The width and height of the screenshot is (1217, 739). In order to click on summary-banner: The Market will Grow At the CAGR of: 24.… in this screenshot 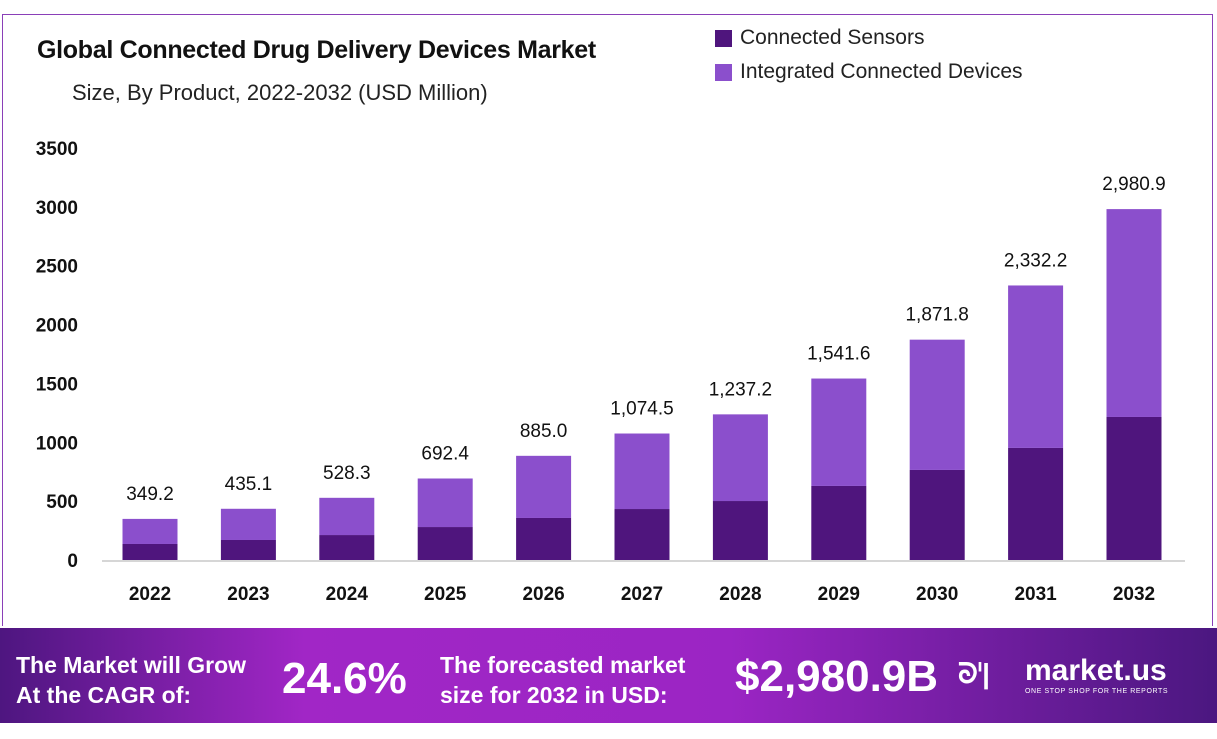, I will do `click(608, 675)`.